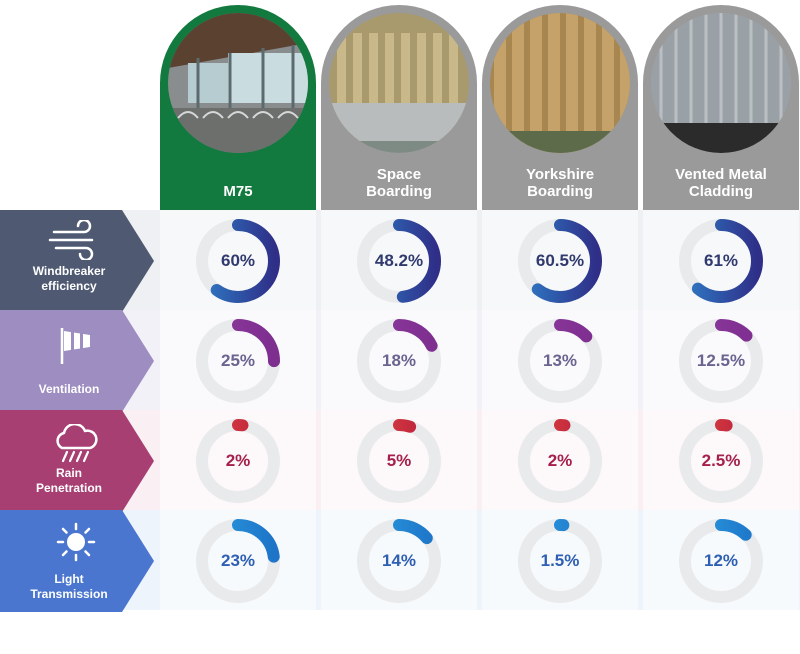 Image resolution: width=800 pixels, height=654 pixels. I want to click on column-header-vented-metal-cladding: Vented Metal Cladding, so click(721, 107).